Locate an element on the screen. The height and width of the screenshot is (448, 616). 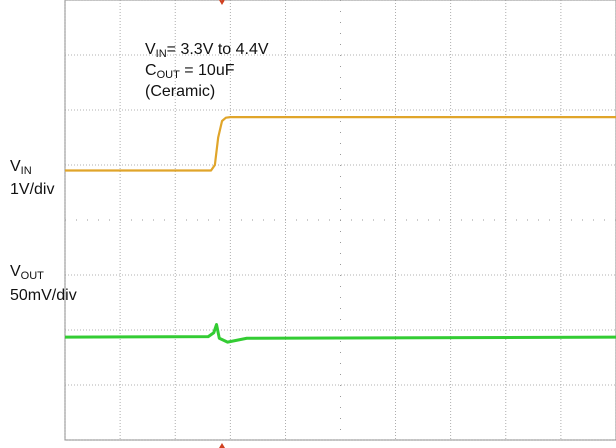
annotation: COUT = 10uF is located at coordinates (190, 71).